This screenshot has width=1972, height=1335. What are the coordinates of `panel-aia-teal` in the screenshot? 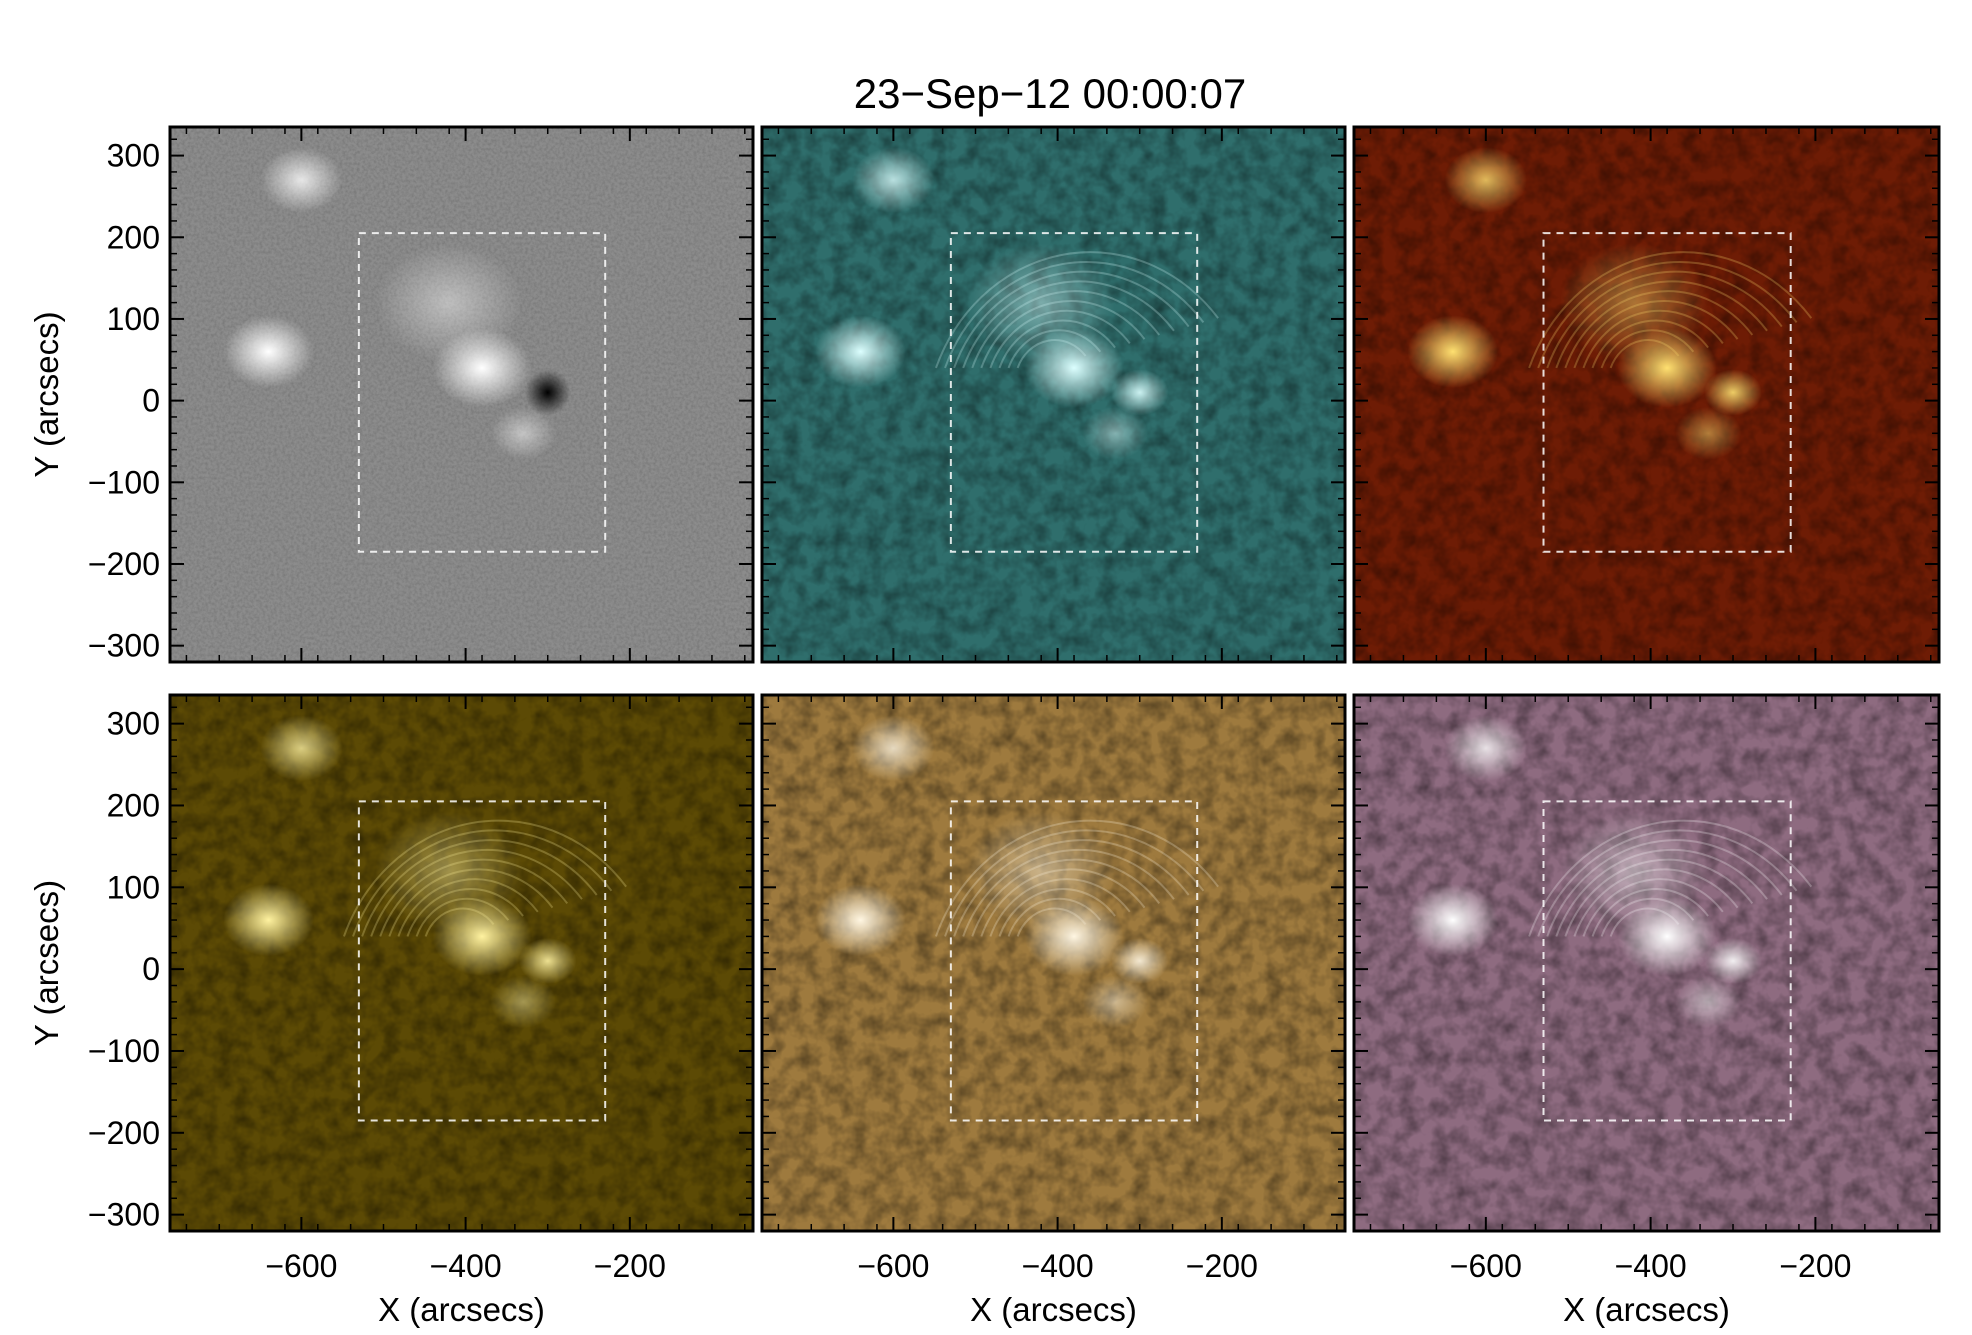 It's located at (1053, 394).